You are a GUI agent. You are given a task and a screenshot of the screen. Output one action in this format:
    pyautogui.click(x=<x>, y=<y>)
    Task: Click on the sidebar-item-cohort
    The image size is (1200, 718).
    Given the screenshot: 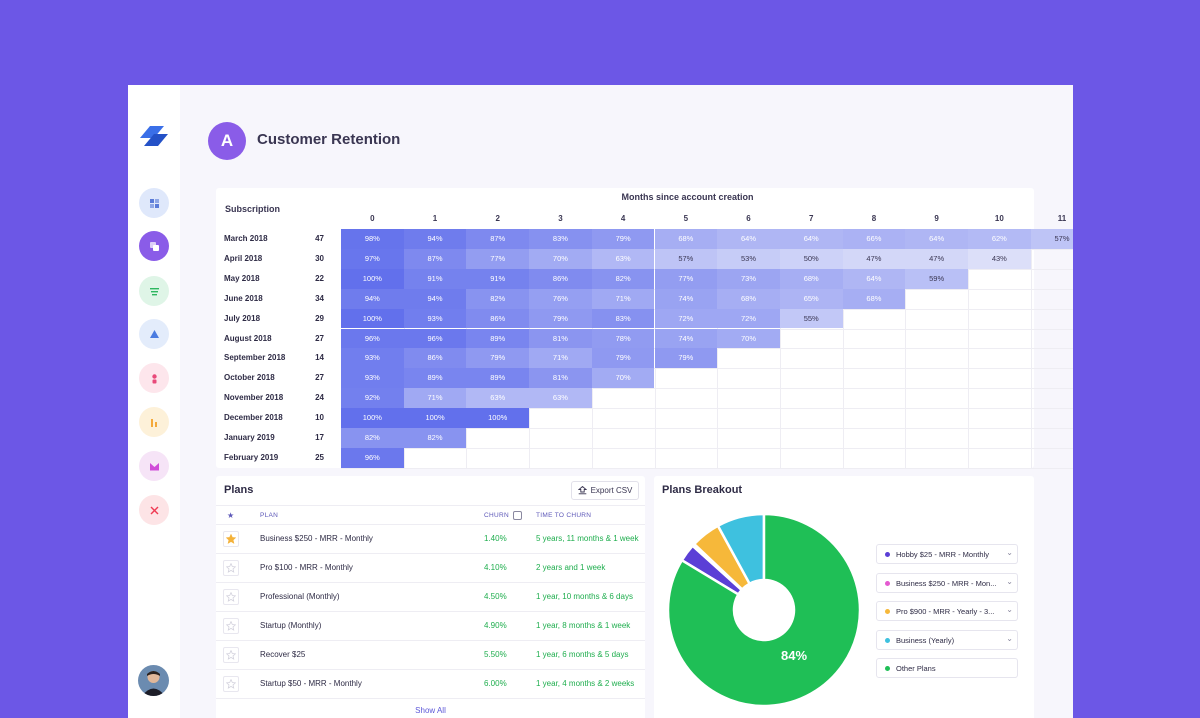 What is the action you would take?
    pyautogui.click(x=154, y=246)
    